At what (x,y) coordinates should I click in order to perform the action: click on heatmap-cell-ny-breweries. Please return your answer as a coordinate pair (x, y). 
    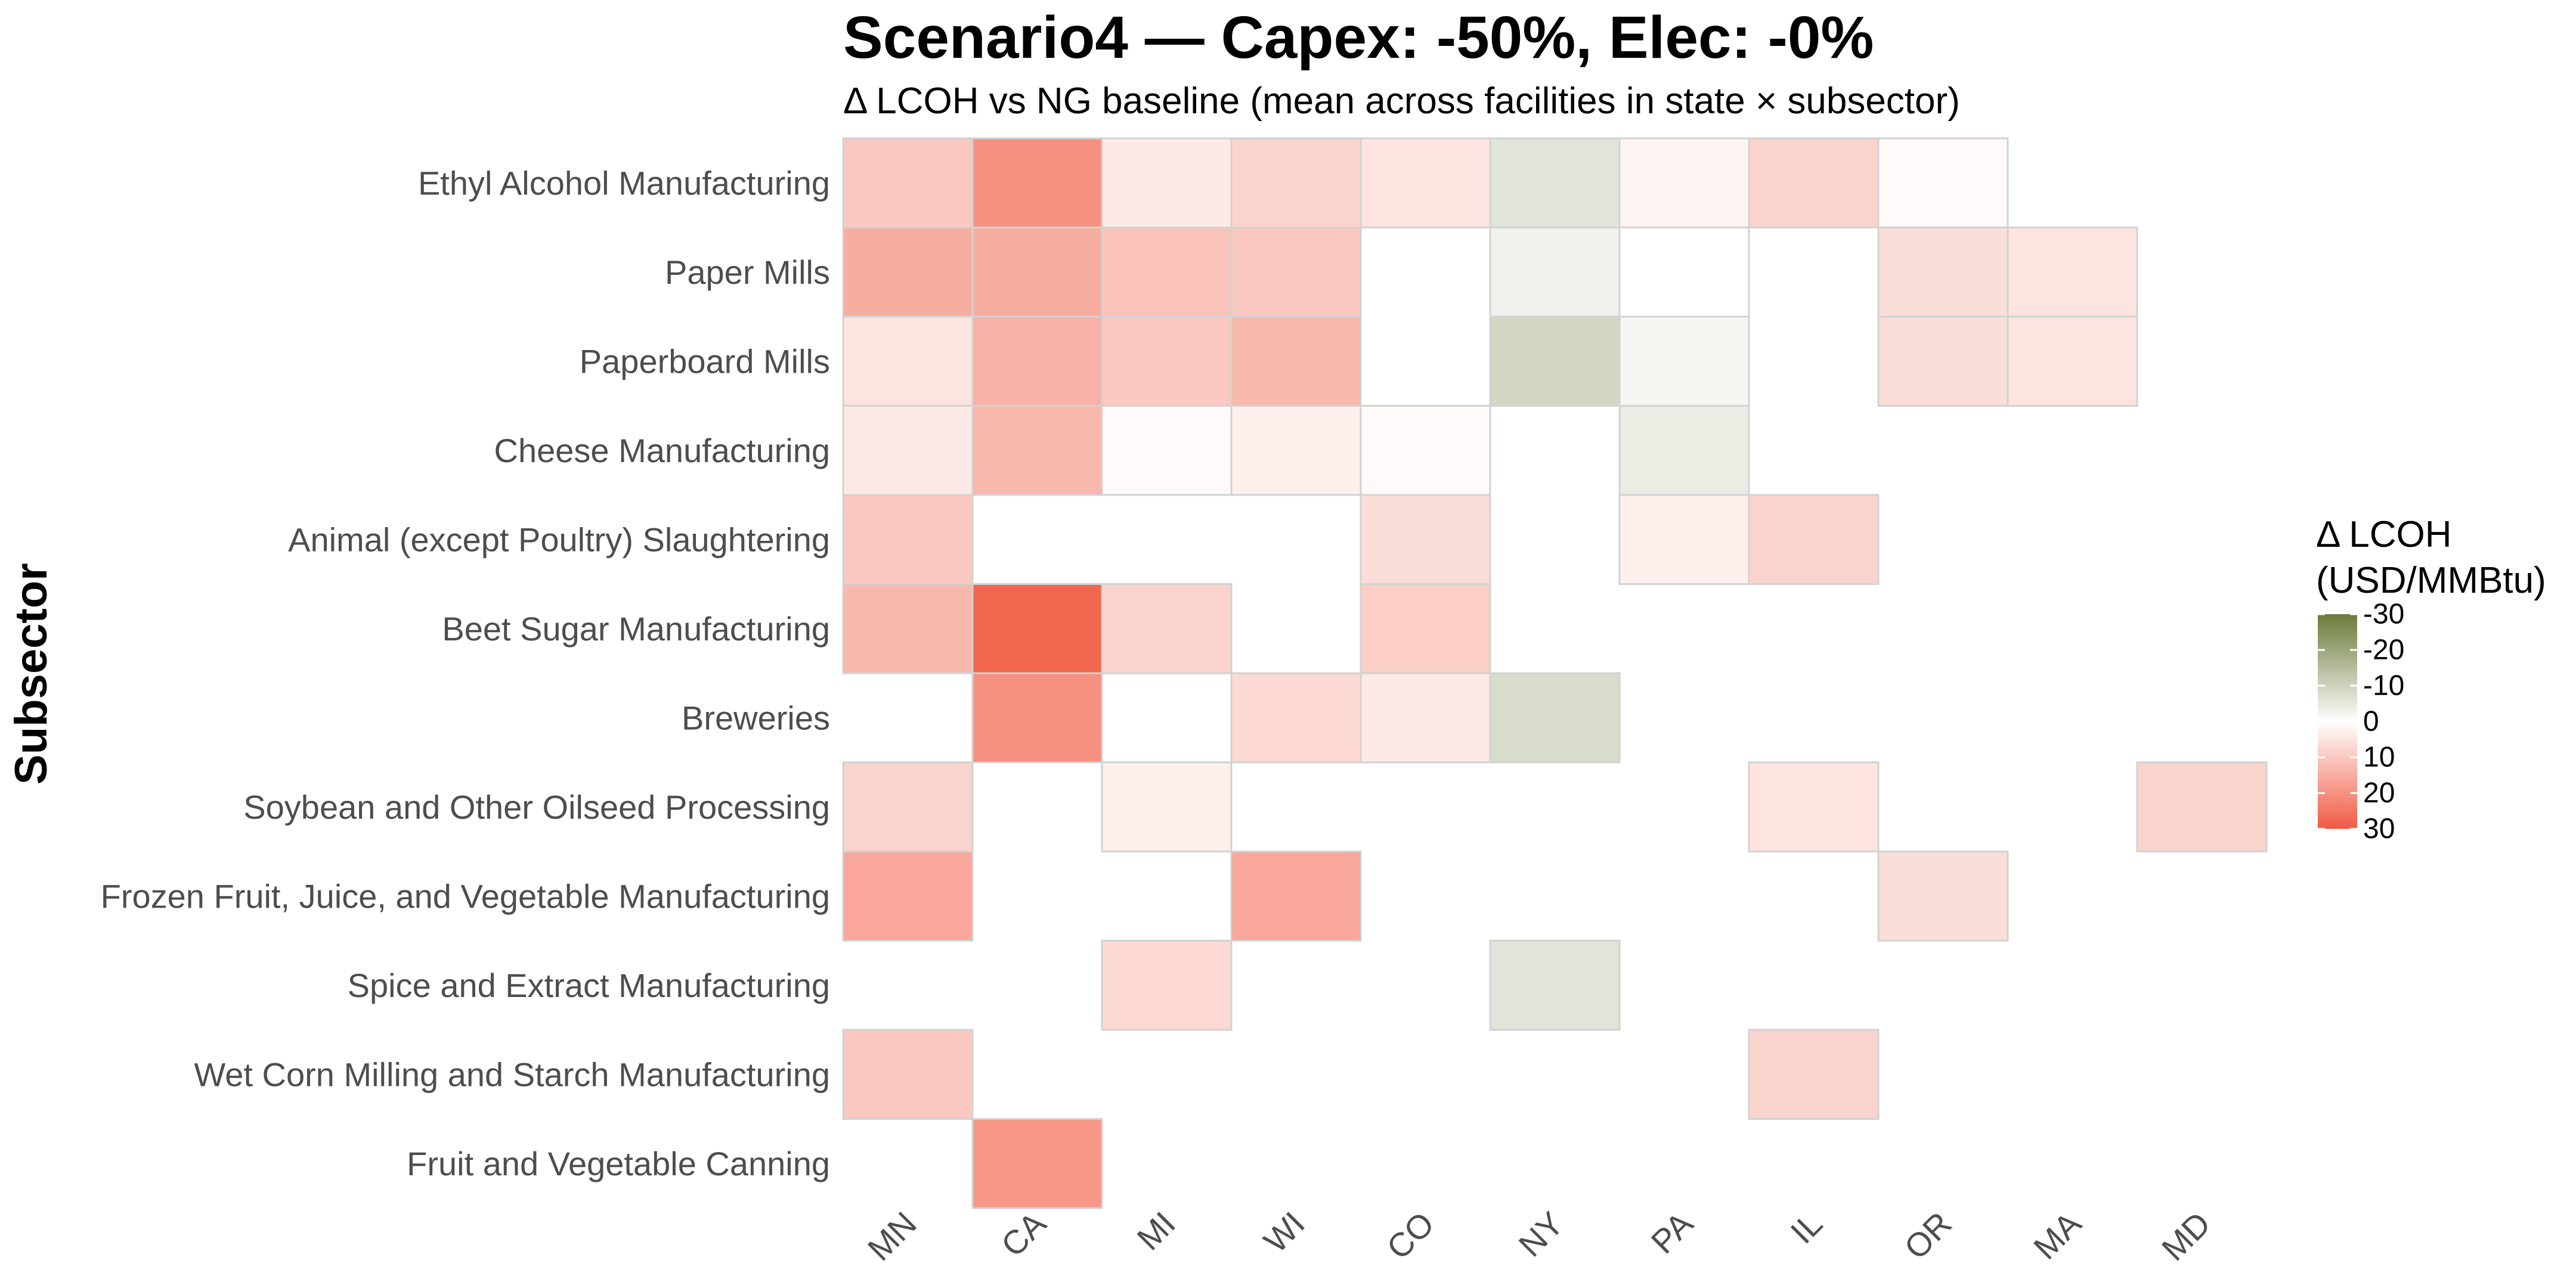
    Looking at the image, I should click on (1555, 718).